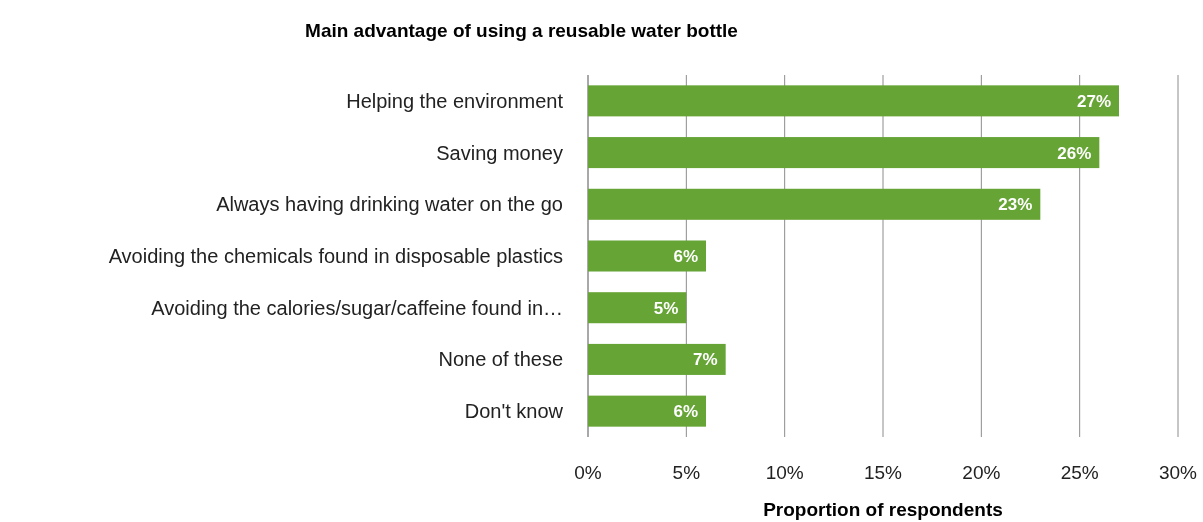 Image resolution: width=1203 pixels, height=522 pixels. Describe the element at coordinates (1015, 205) in the screenshot. I see `data-label: 23%` at that location.